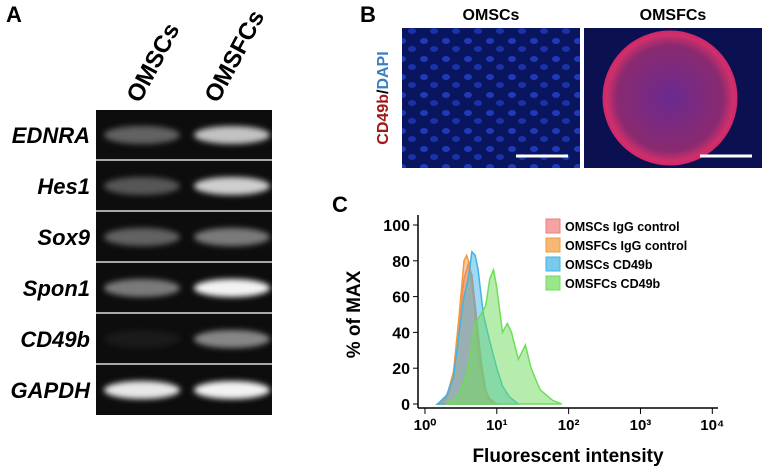 This screenshot has width=768, height=470. I want to click on x-tick-label: 10², so click(569, 425).